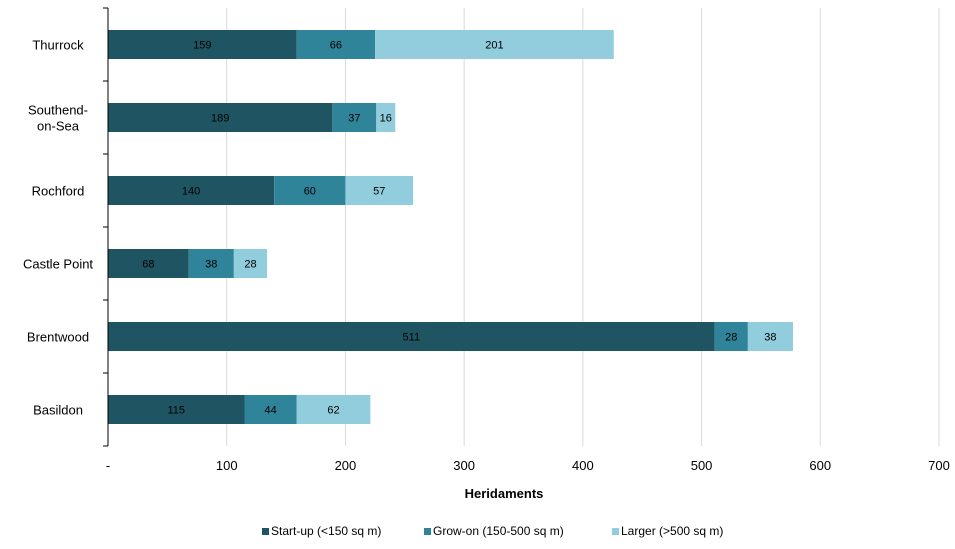  I want to click on legend-item: Grow-on (150-500 sq m), so click(494, 531).